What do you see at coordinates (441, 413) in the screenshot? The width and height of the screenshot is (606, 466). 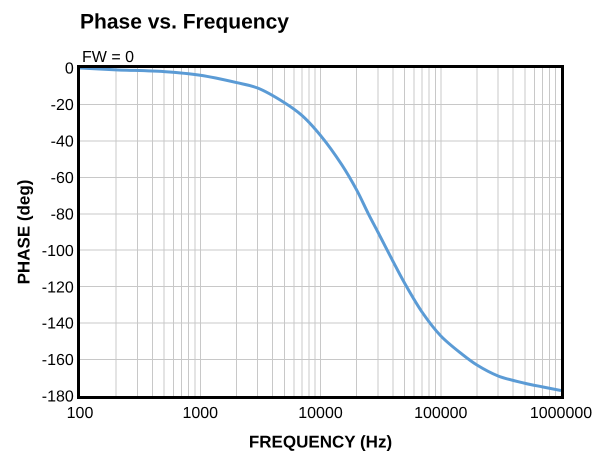 I see `x-tick-label: 100000` at bounding box center [441, 413].